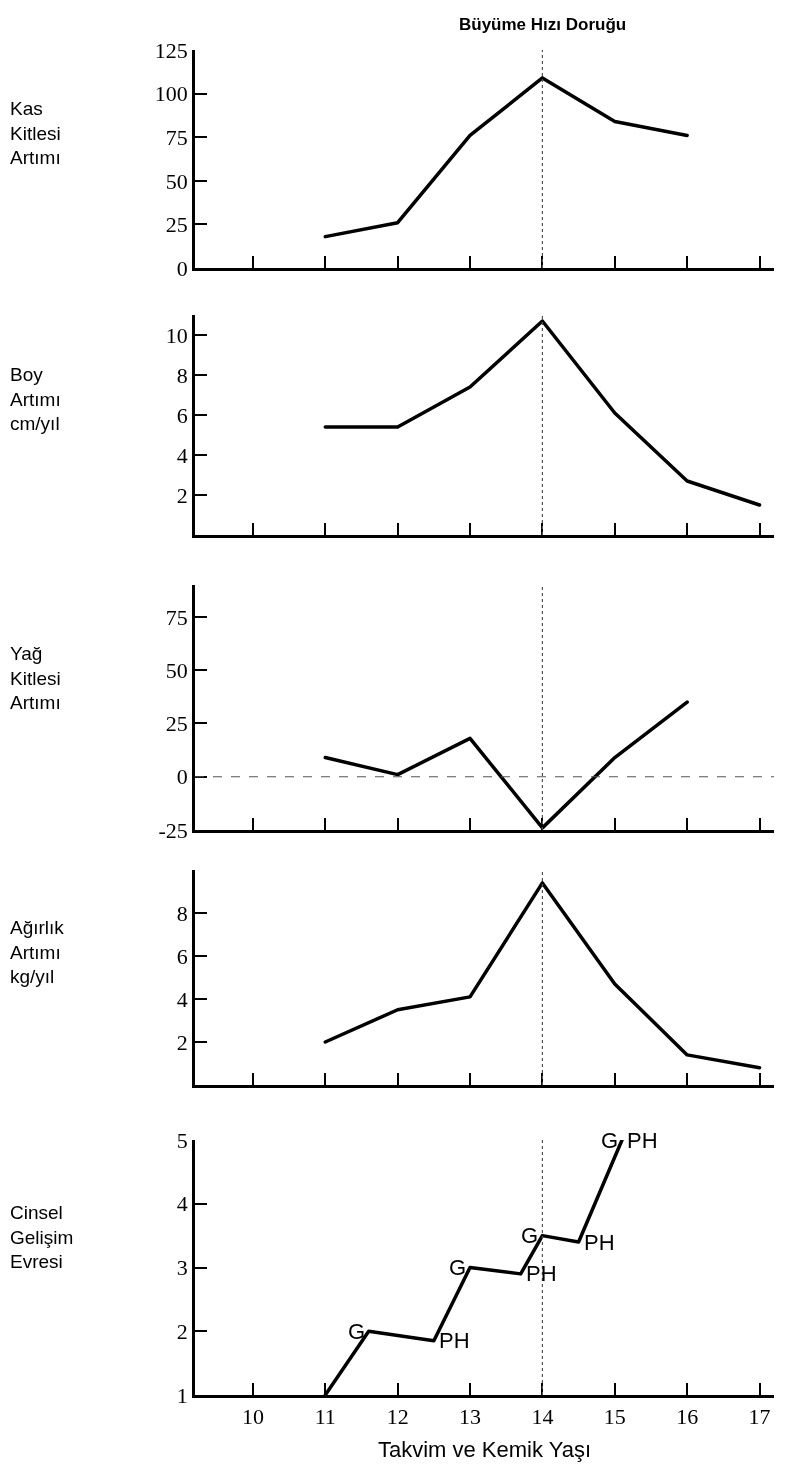 The image size is (792, 1479). What do you see at coordinates (252, 1417) in the screenshot?
I see `x-tick-label: 10` at bounding box center [252, 1417].